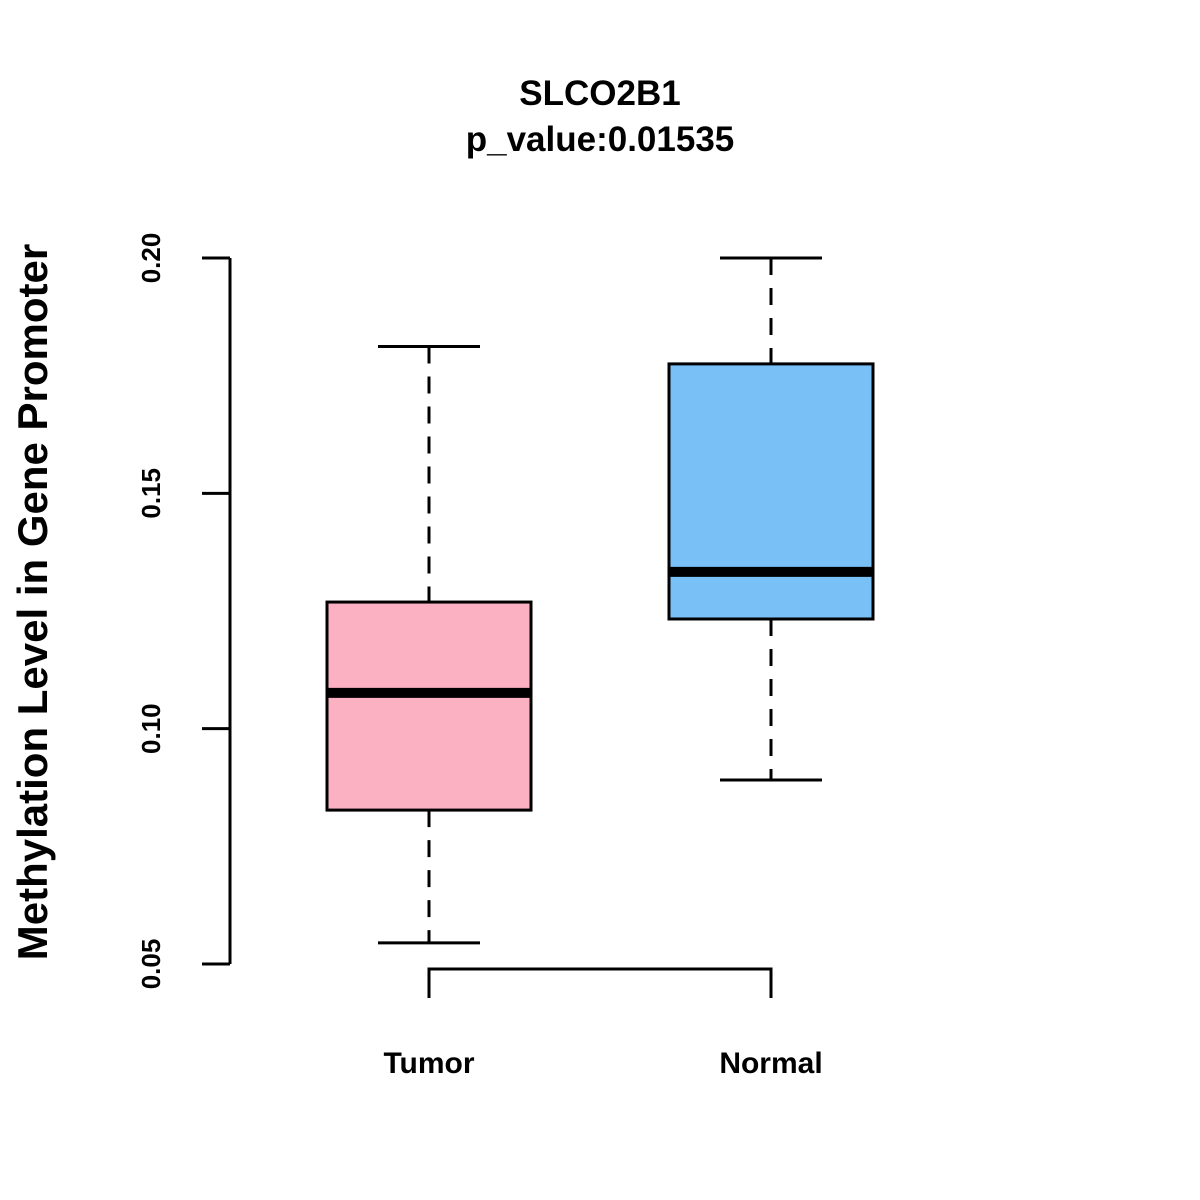  What do you see at coordinates (602, 1063) in the screenshot?
I see `x-category-labels: Tumor Normal` at bounding box center [602, 1063].